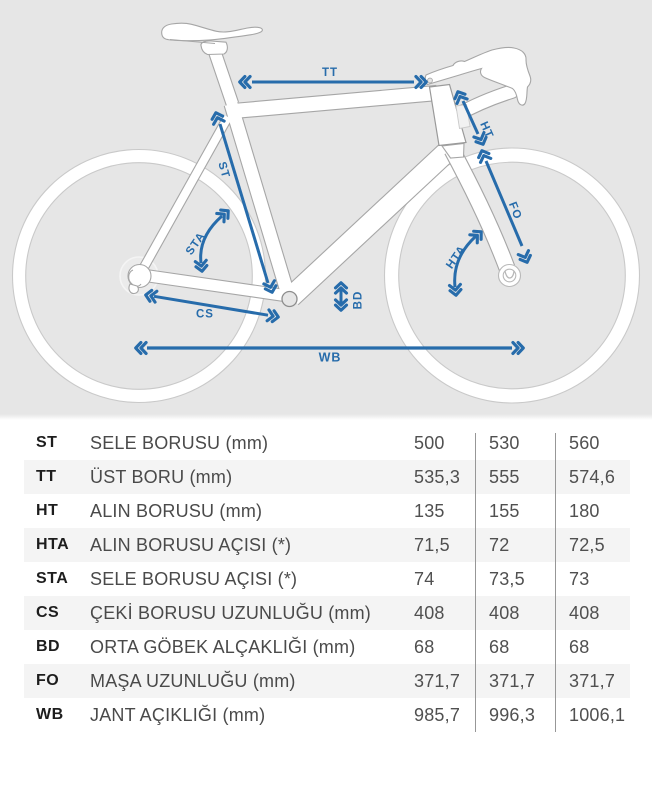 This screenshot has width=652, height=800. What do you see at coordinates (205, 315) in the screenshot?
I see `svg-text: CS` at bounding box center [205, 315].